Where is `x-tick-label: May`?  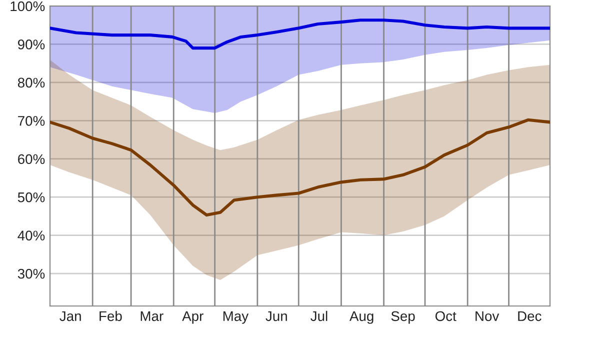 x-tick-label: May is located at coordinates (236, 317).